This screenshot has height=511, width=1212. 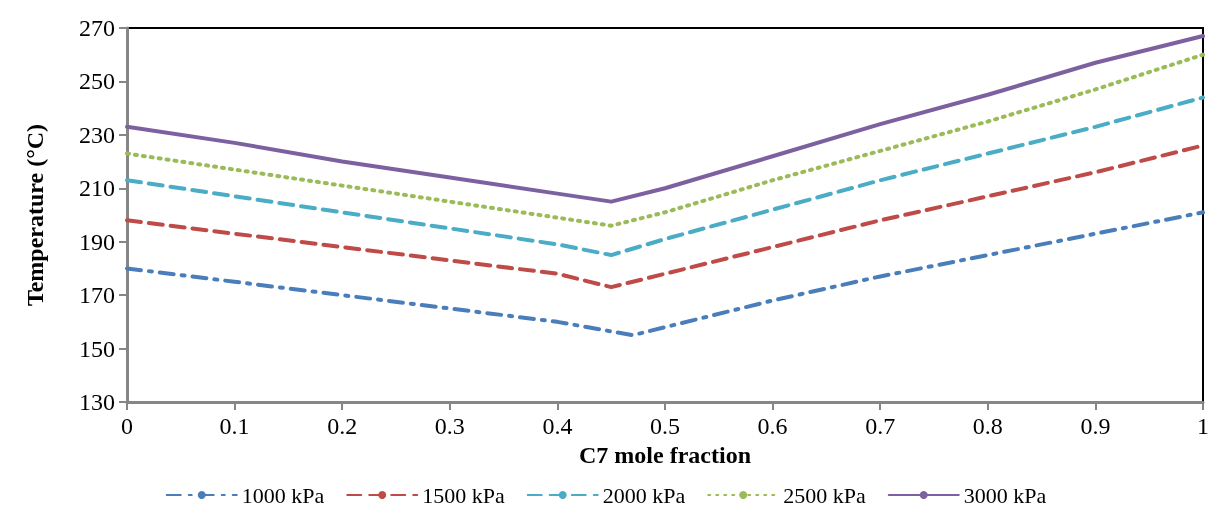 What do you see at coordinates (1005, 495) in the screenshot?
I see `legend-label: 3000 kPa` at bounding box center [1005, 495].